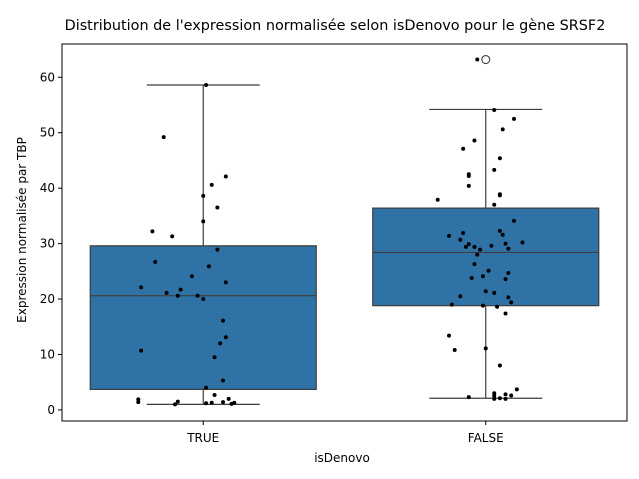 This screenshot has height=479, width=639. What do you see at coordinates (51, 410) in the screenshot?
I see `y-tick-label: 0` at bounding box center [51, 410].